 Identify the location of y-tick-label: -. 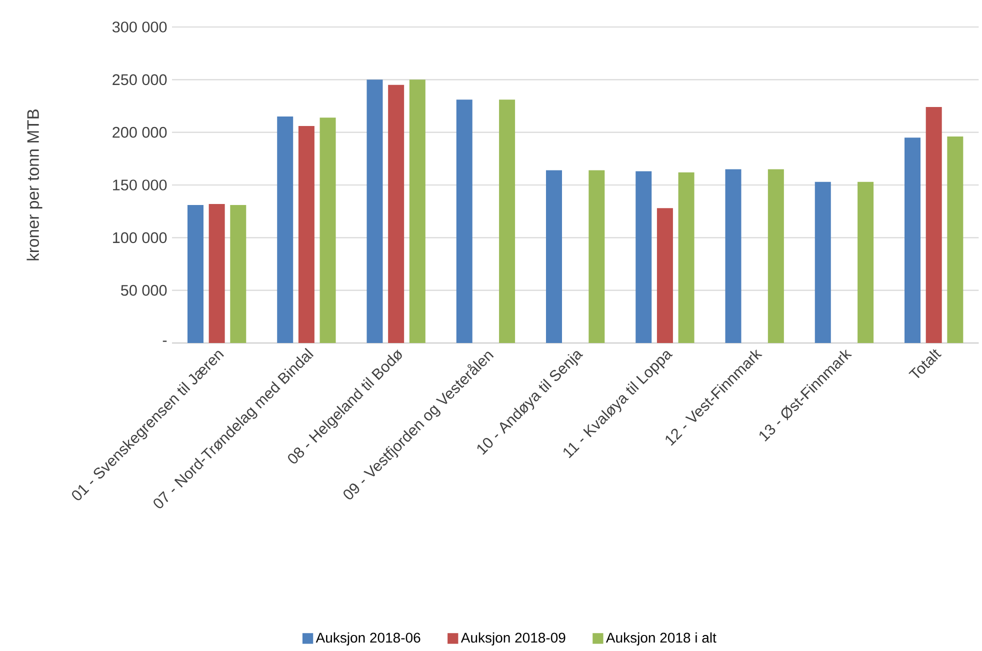
(164, 341).